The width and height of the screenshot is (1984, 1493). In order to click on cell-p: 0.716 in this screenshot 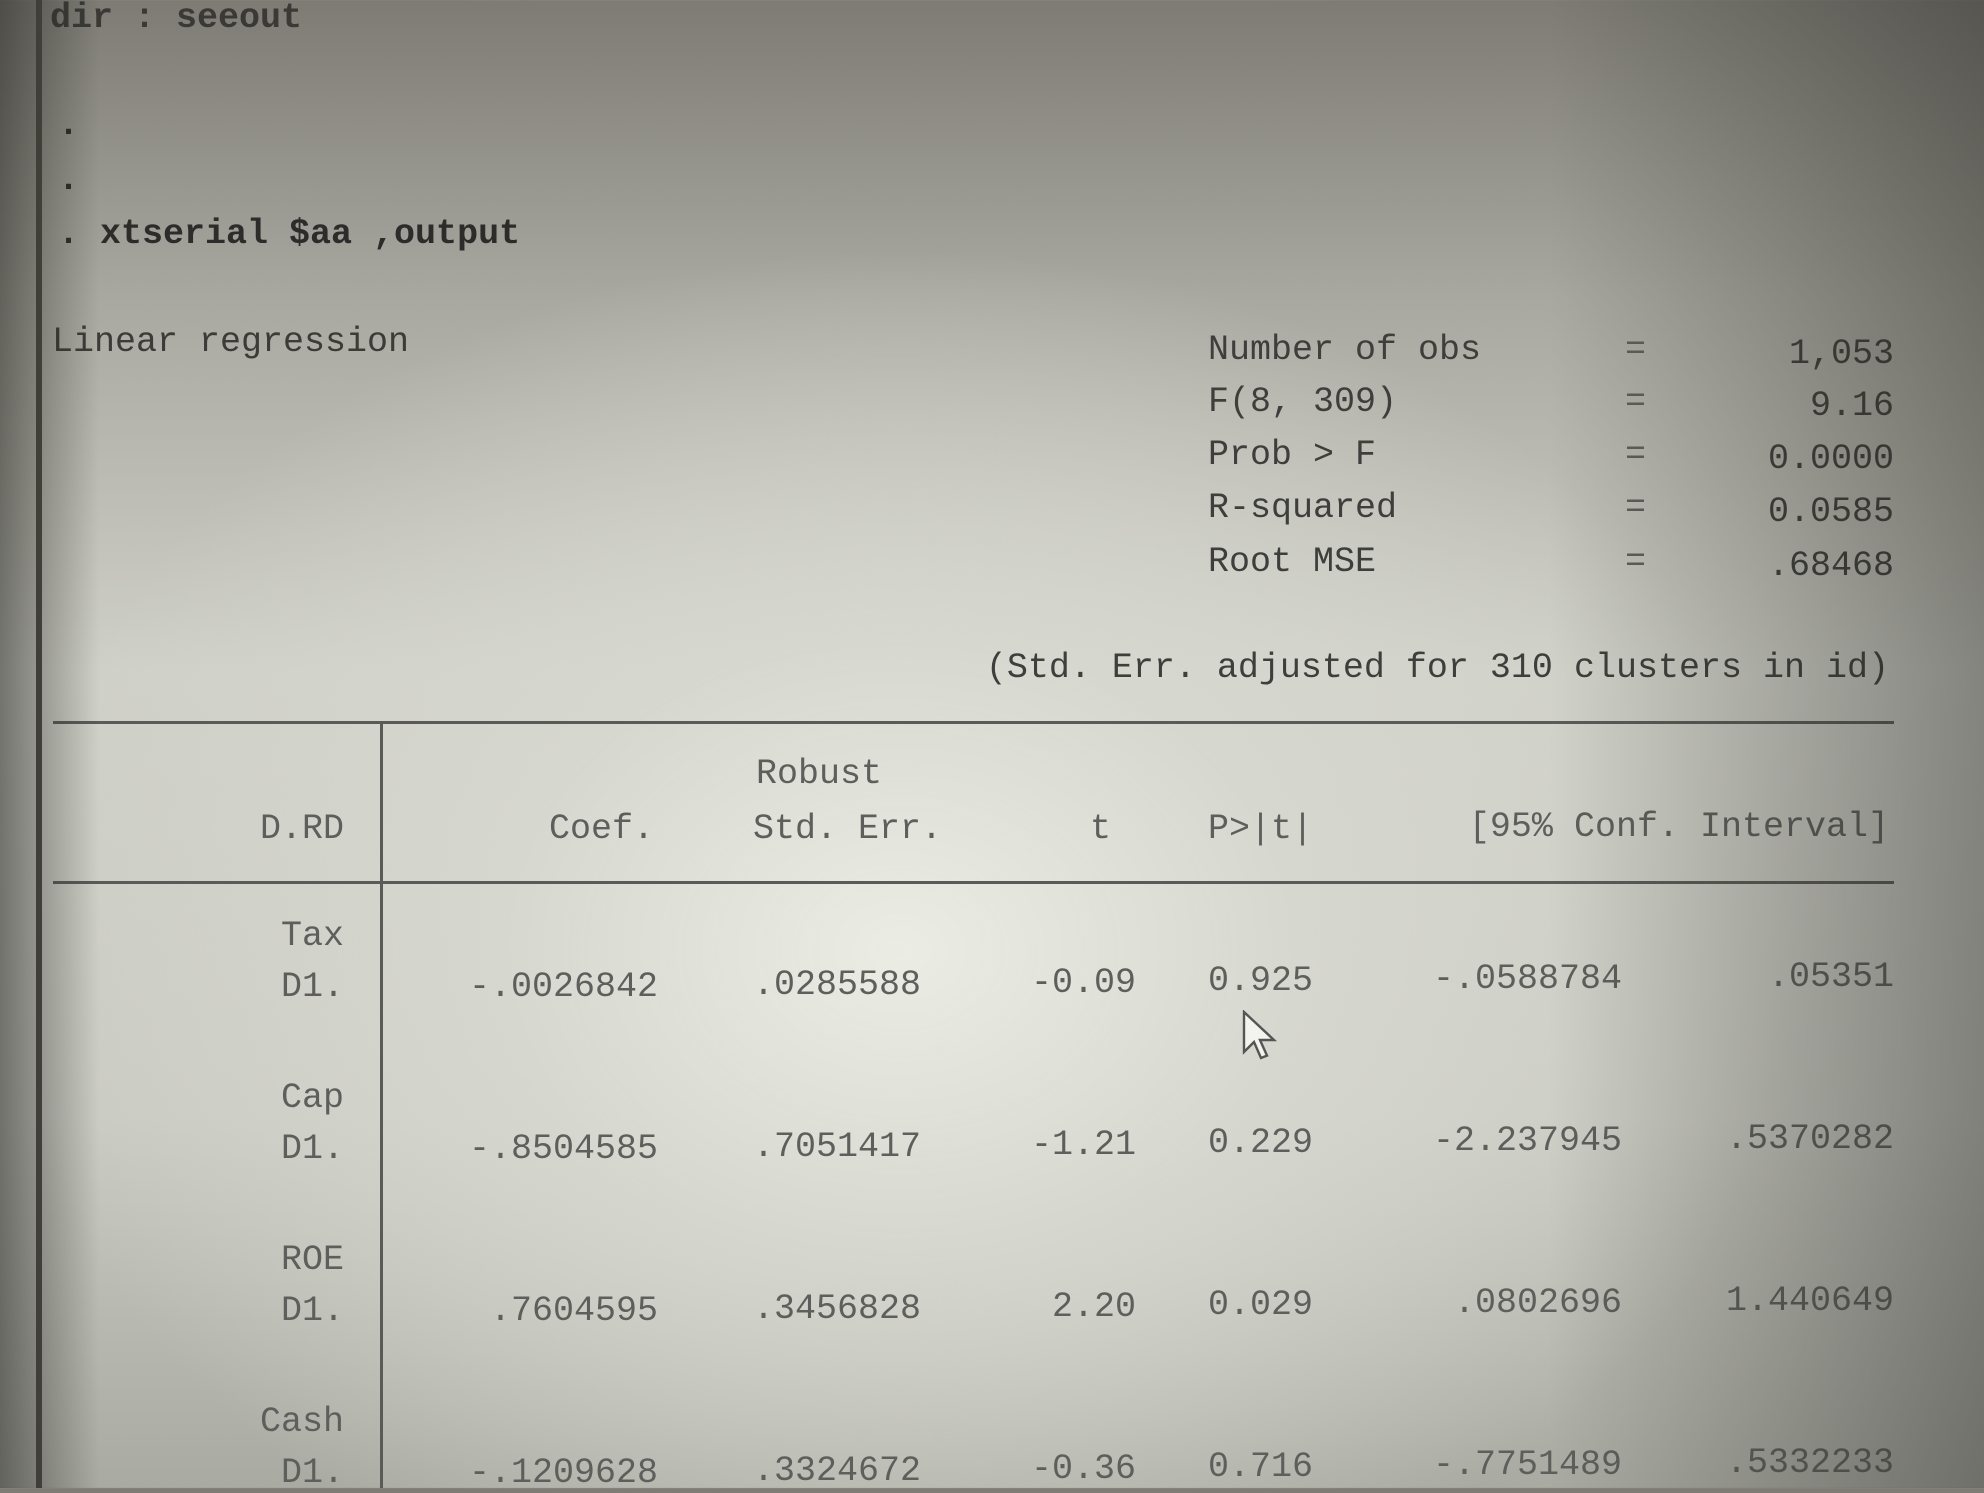, I will do `click(1261, 1467)`.